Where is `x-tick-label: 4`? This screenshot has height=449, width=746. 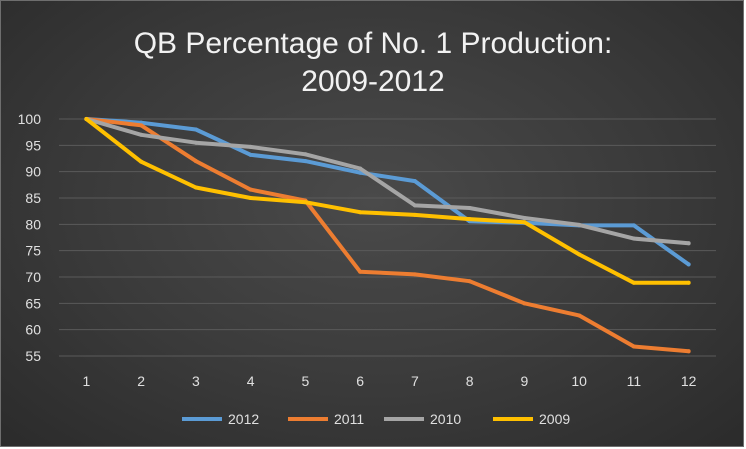 x-tick-label: 4 is located at coordinates (251, 381).